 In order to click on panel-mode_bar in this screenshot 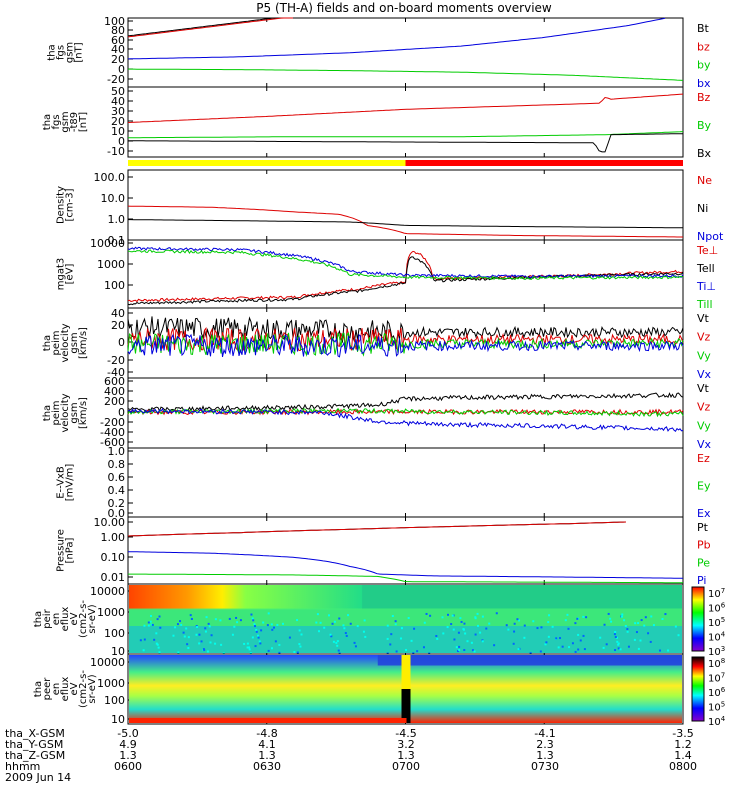, I will do `click(405, 163)`.